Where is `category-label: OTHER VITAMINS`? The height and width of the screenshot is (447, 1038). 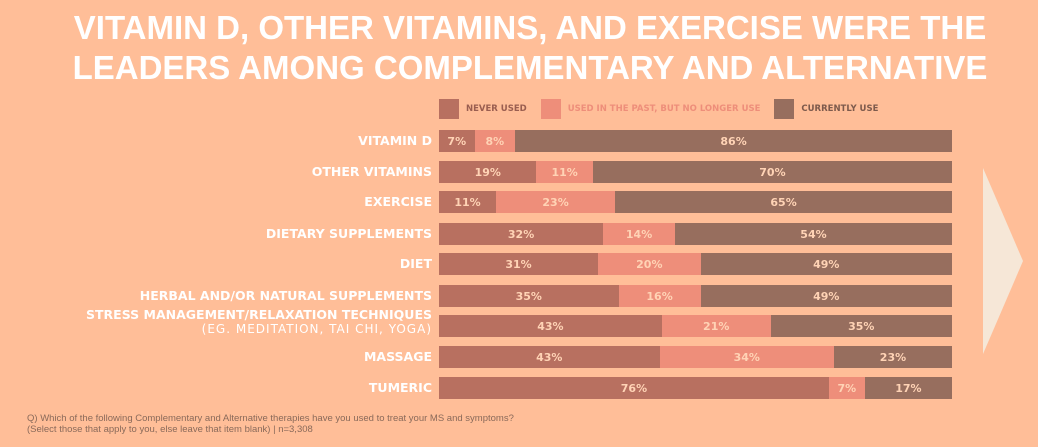 category-label: OTHER VITAMINS is located at coordinates (372, 172).